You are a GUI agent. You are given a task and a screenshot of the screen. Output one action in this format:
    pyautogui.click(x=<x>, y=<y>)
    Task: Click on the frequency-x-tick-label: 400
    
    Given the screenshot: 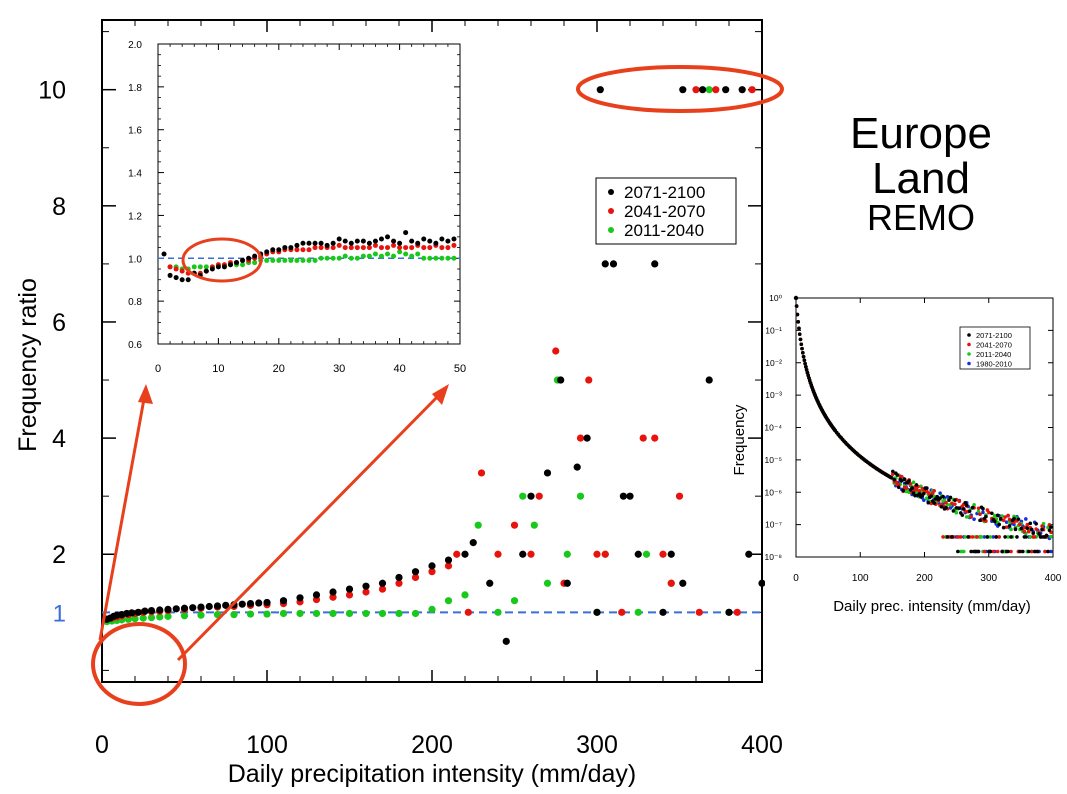 What is the action you would take?
    pyautogui.click(x=1053, y=578)
    